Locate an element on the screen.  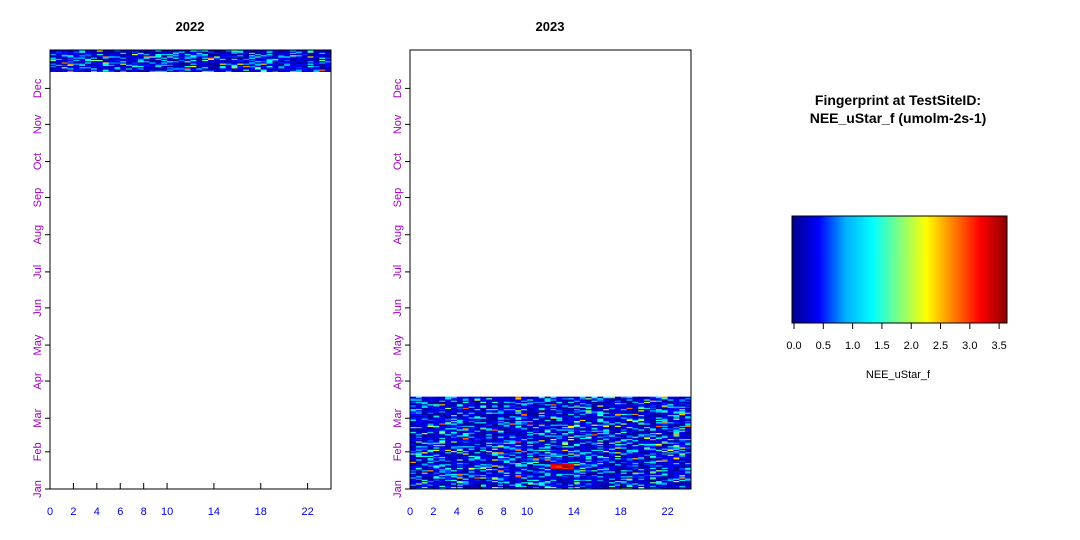
hour-tick-label: 18 is located at coordinates (621, 512).